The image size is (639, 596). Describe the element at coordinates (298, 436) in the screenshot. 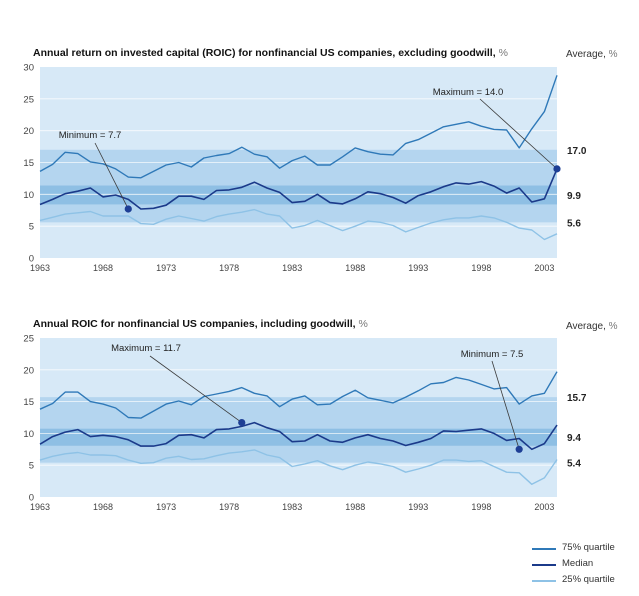

I see `chart2-line-median` at that location.